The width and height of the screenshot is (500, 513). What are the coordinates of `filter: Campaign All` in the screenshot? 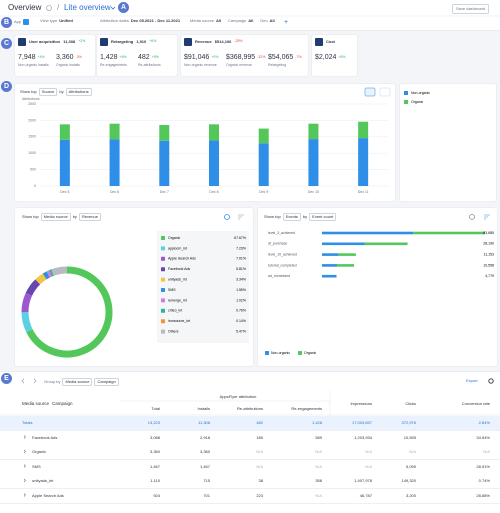 It's located at (240, 21).